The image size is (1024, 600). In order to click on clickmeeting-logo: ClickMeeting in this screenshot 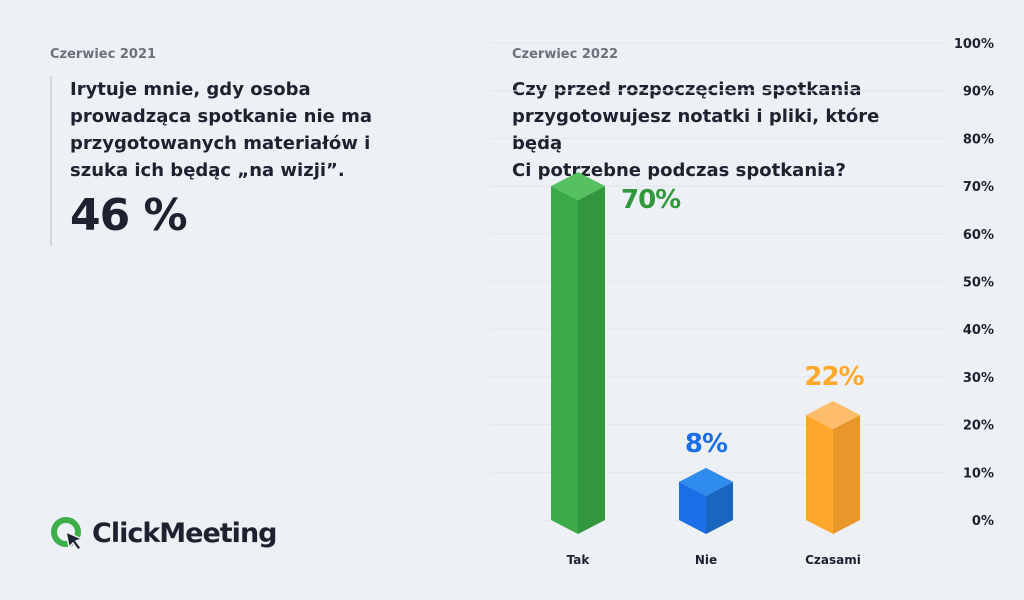, I will do `click(163, 533)`.